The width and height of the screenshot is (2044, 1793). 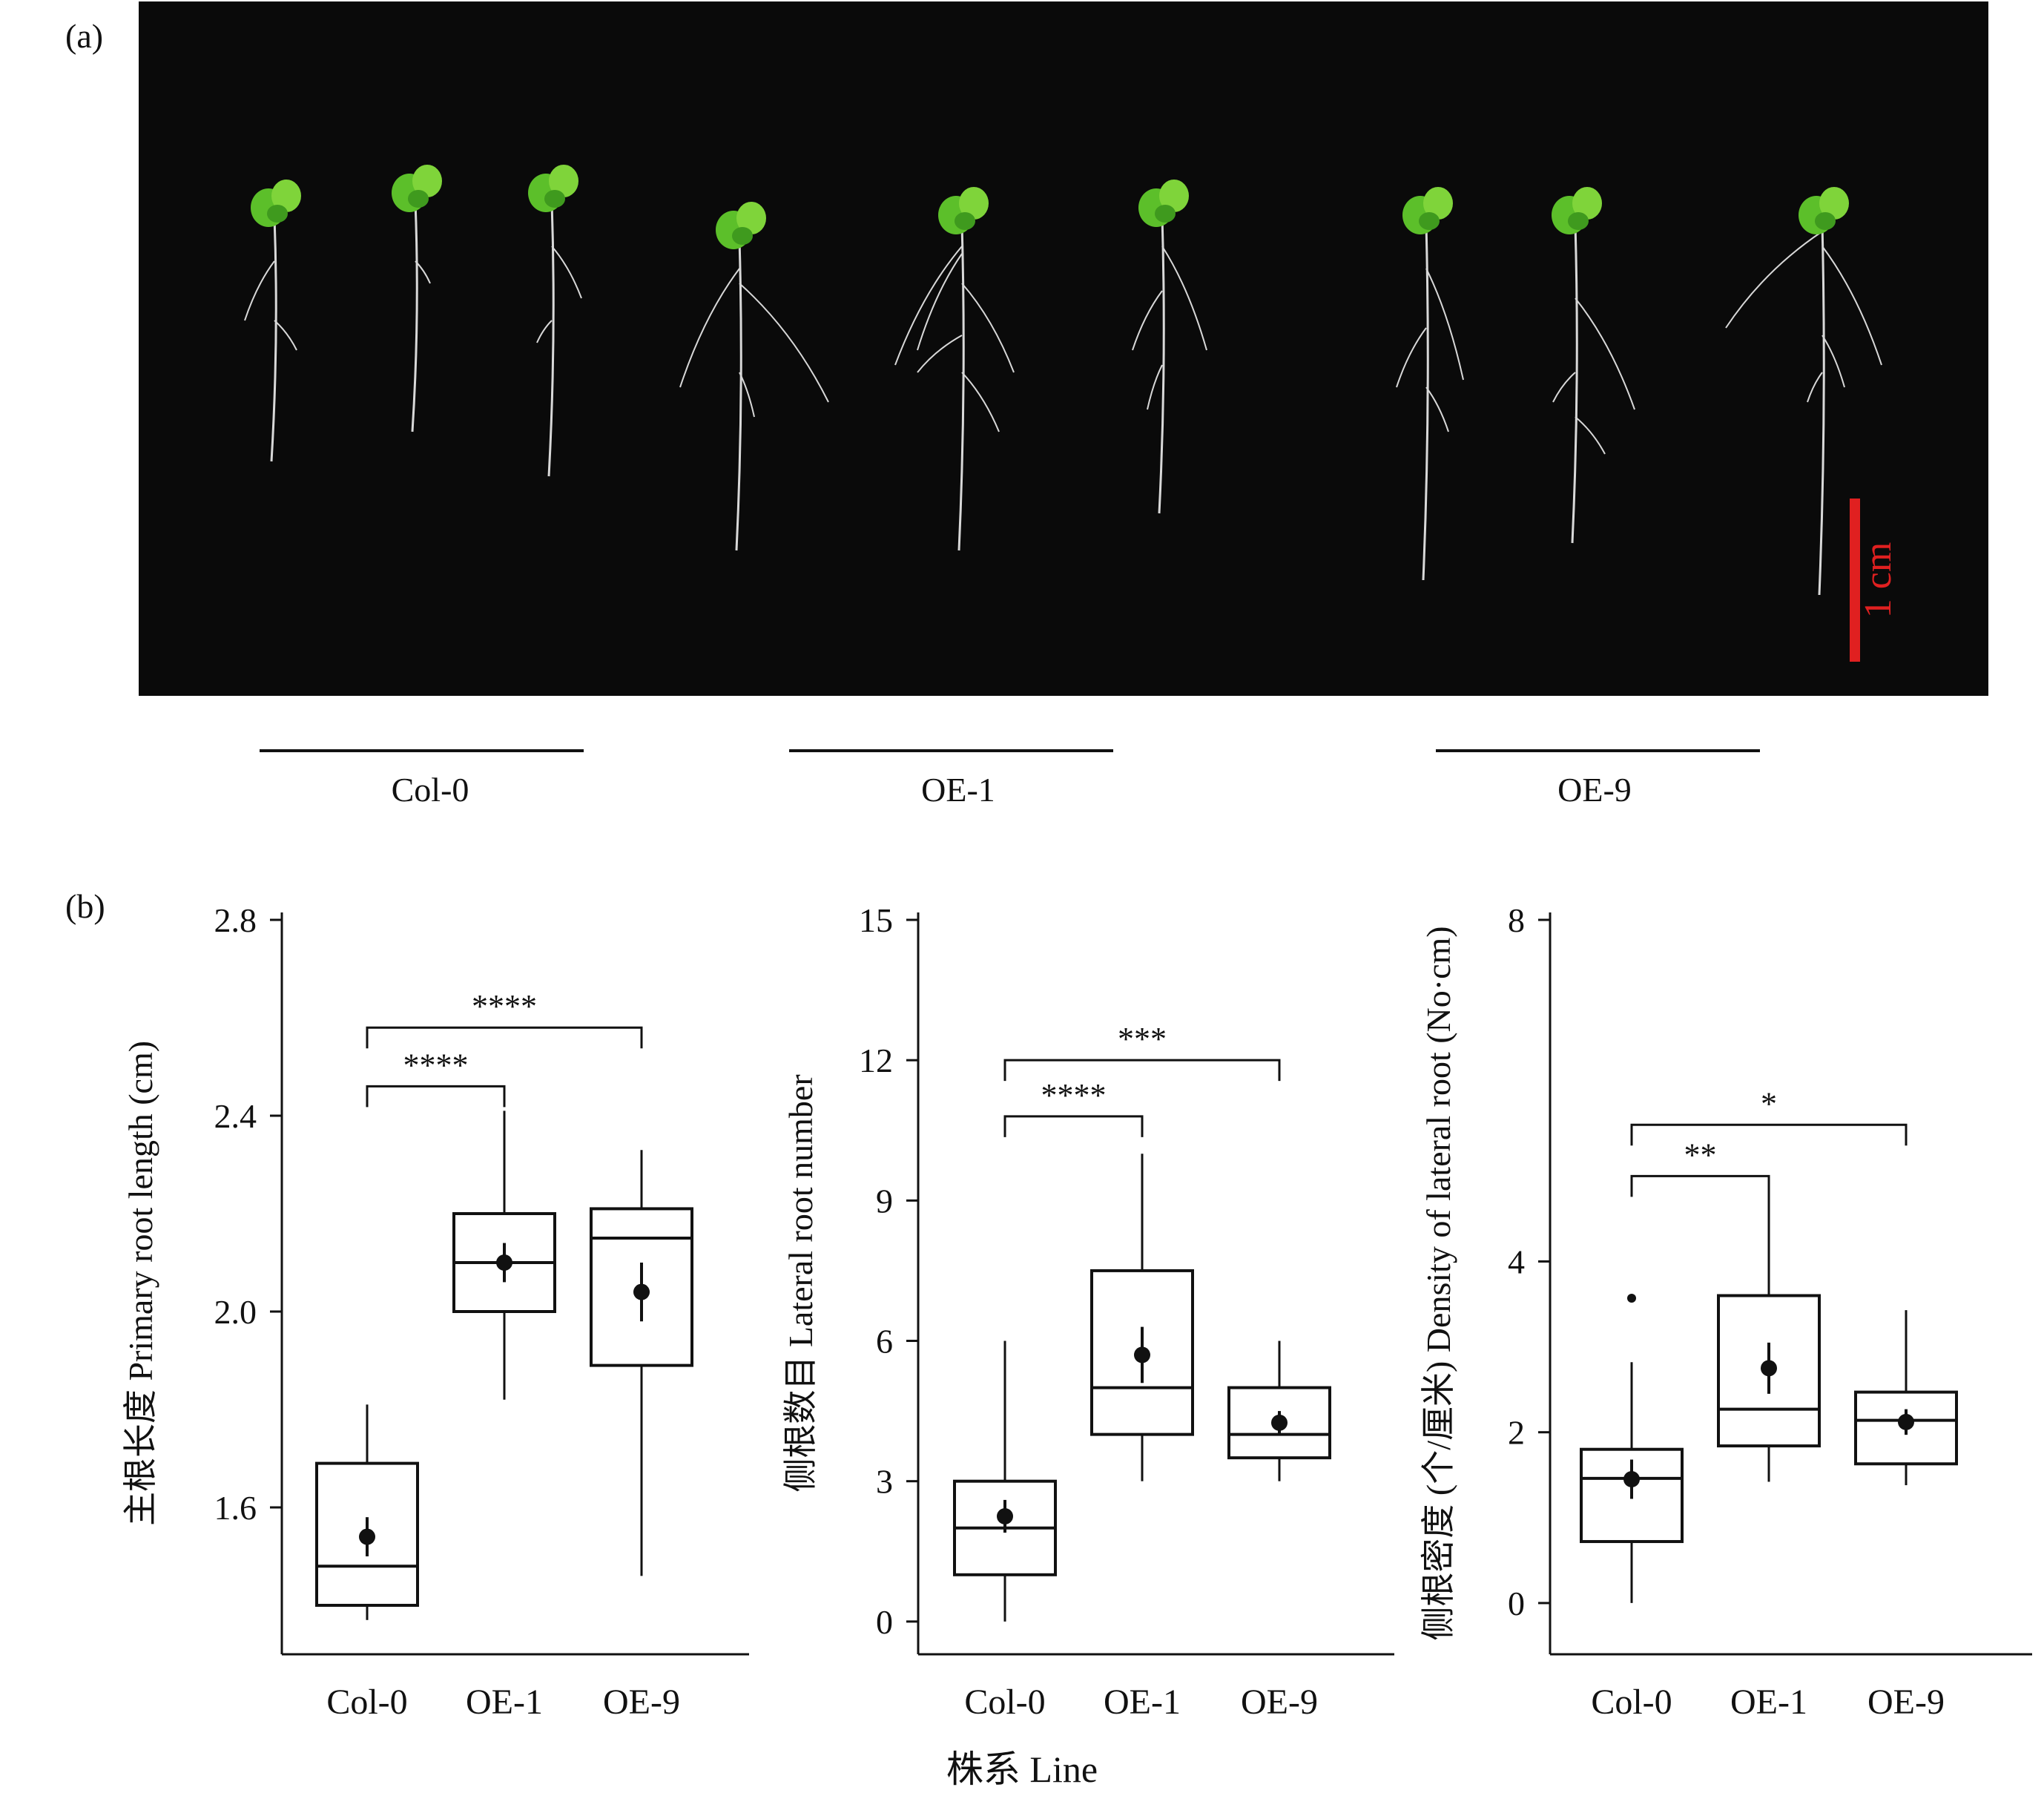 What do you see at coordinates (85, 906) in the screenshot?
I see `panel-b-label: (b)` at bounding box center [85, 906].